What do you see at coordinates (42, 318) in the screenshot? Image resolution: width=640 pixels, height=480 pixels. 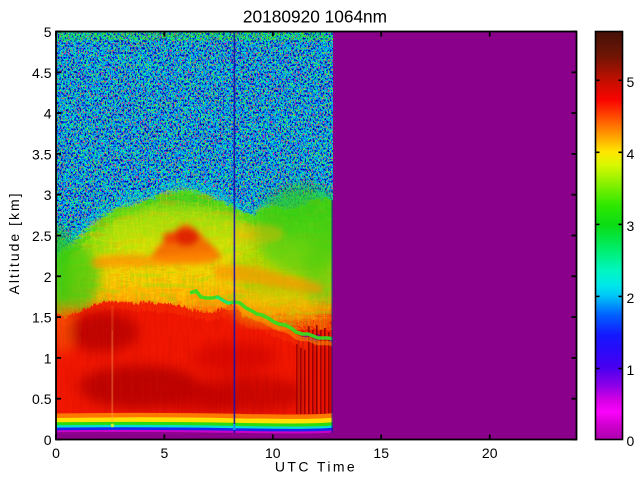 I see `svg-text: 1.5` at bounding box center [42, 318].